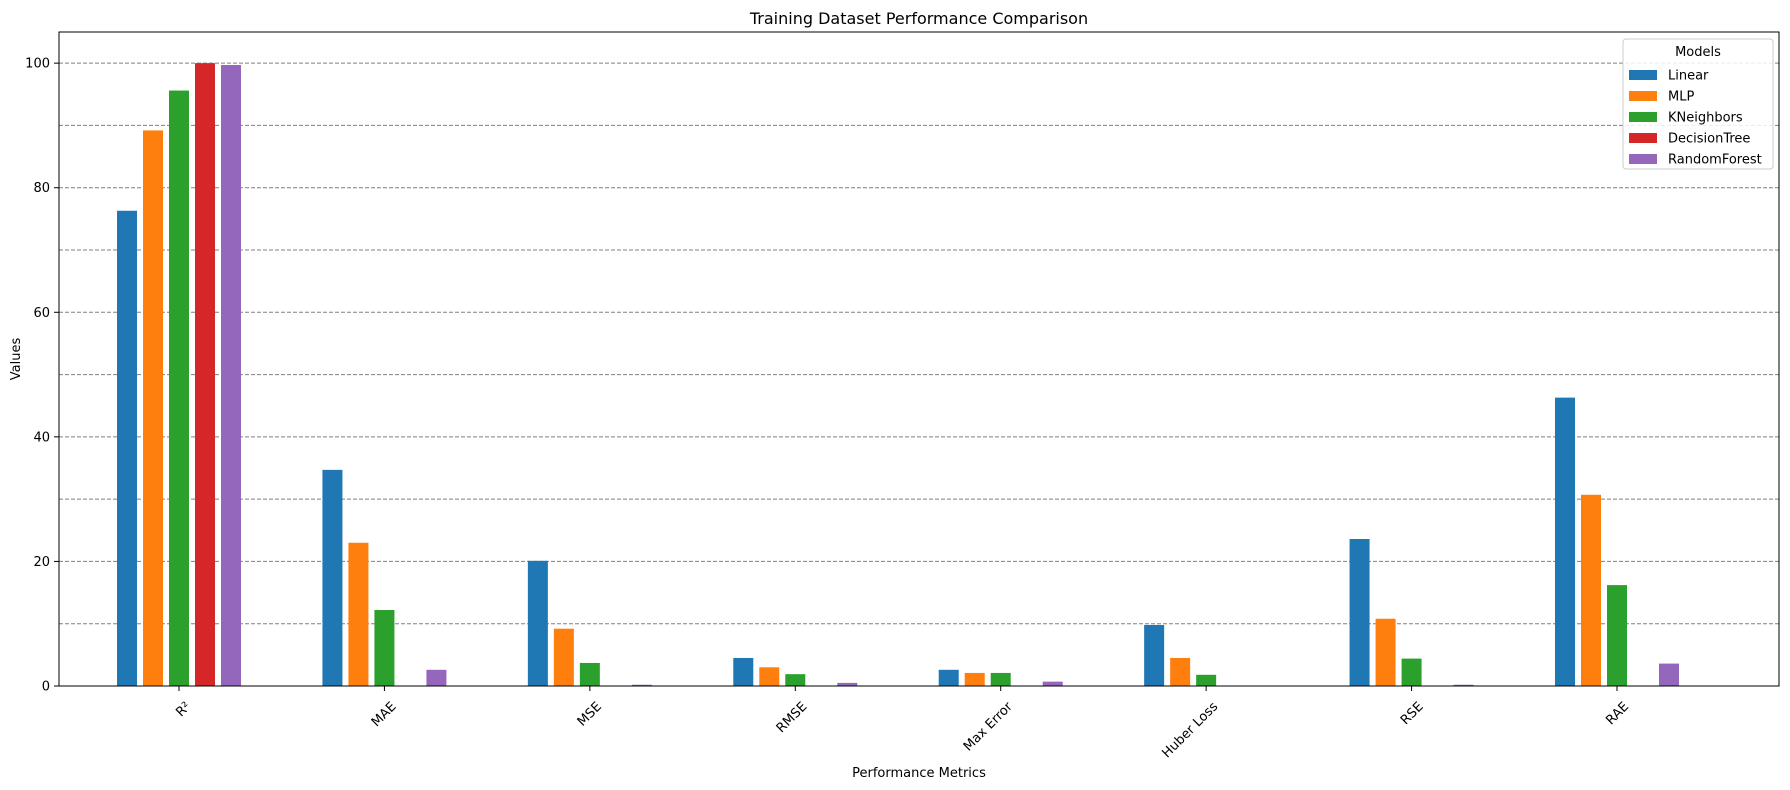 The width and height of the screenshot is (1790, 790). Describe the element at coordinates (1190, 730) in the screenshot. I see `x-tick-label: Huber Loss` at that location.